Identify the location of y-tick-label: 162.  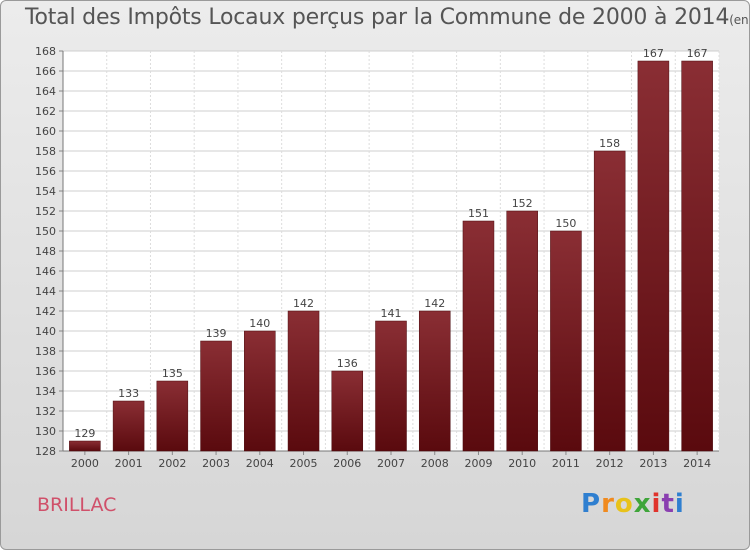
(45, 111).